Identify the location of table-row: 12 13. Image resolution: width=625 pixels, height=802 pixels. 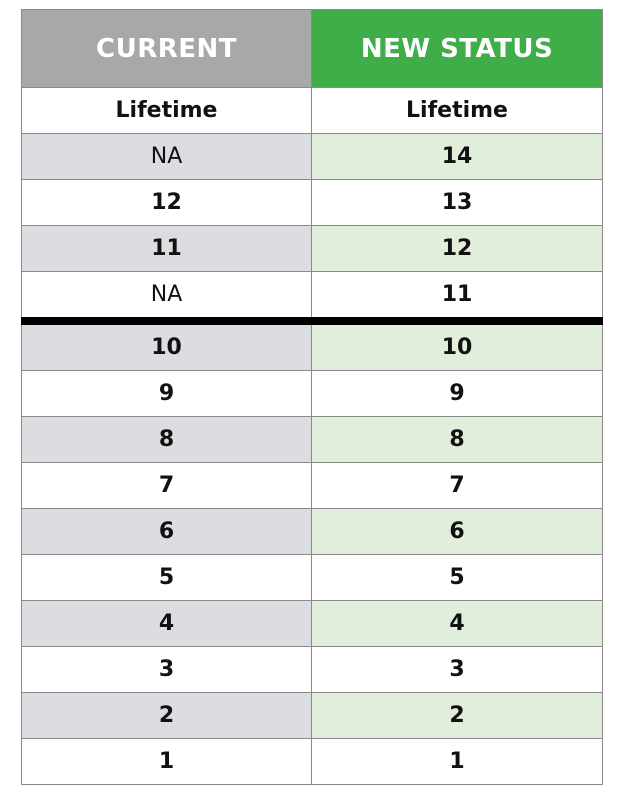
(312, 202).